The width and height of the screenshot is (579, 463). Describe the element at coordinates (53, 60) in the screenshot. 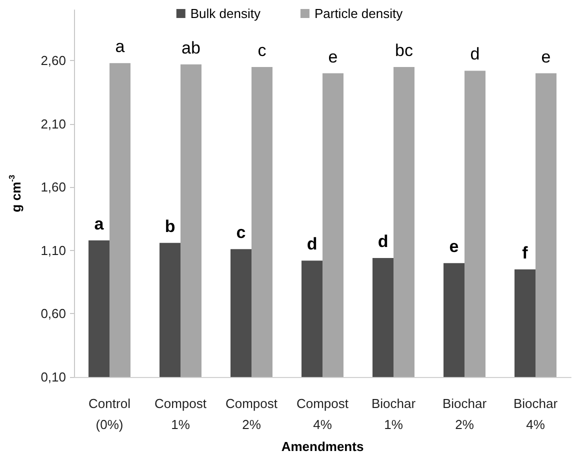

I see `y-tick-label: 2,60` at that location.